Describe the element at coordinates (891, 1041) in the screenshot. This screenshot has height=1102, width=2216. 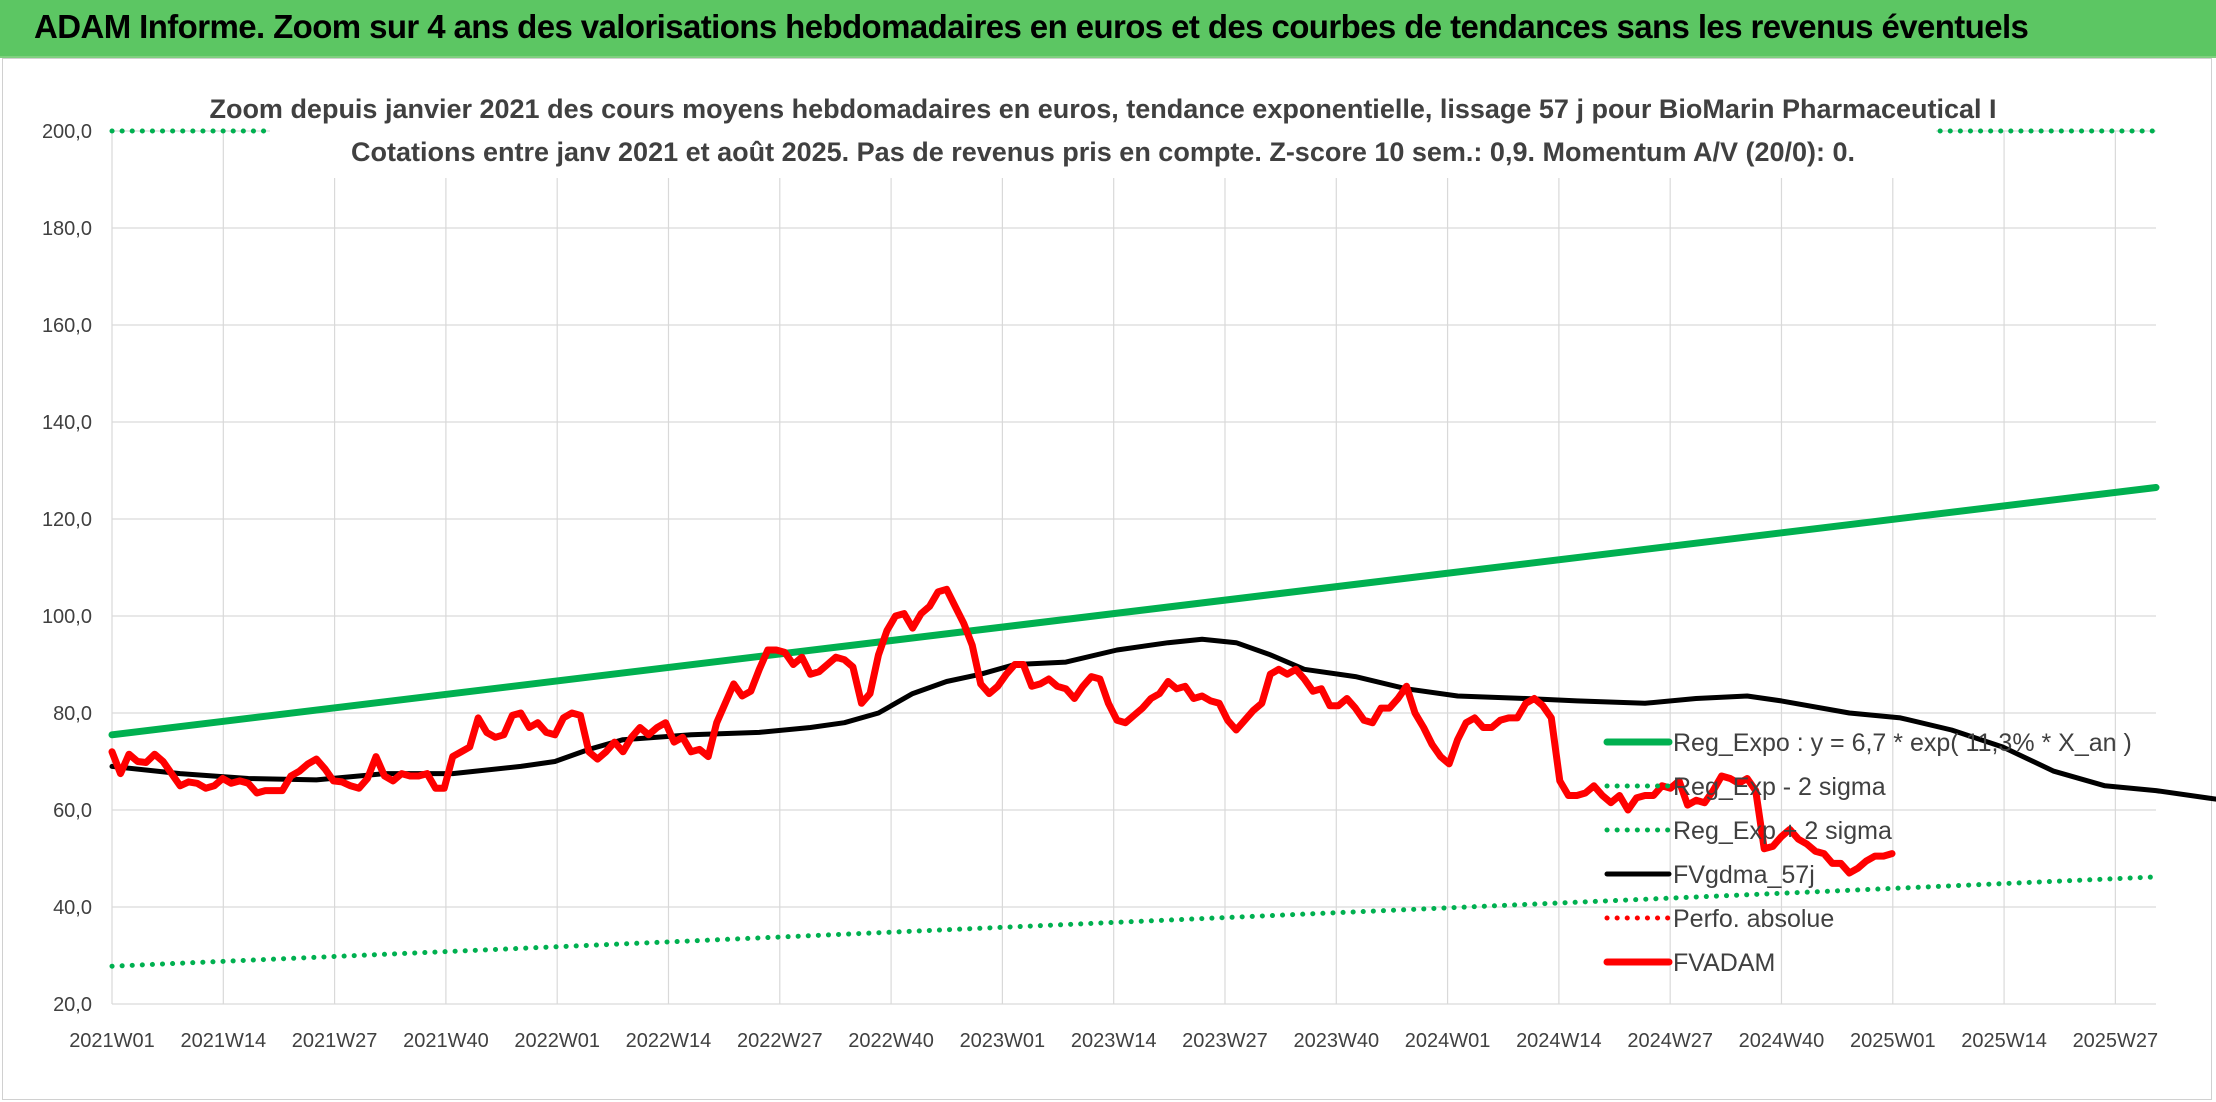
I see `x-tick-label: 2022W40` at that location.